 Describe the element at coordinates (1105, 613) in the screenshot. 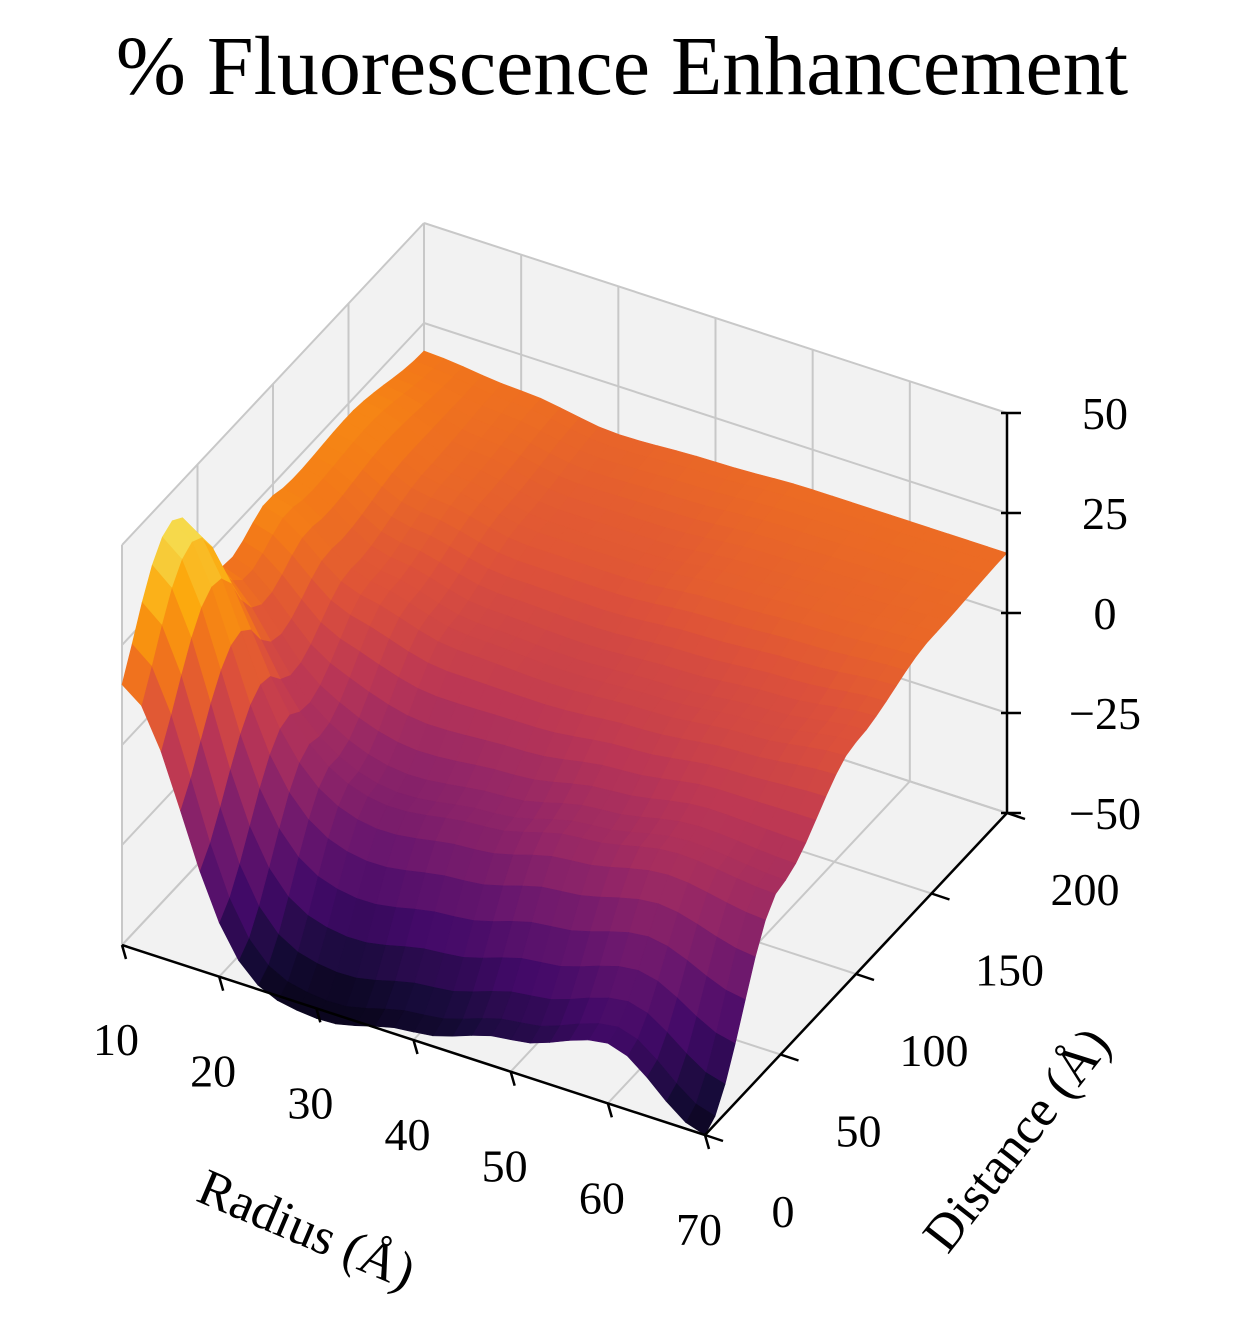

I see `z-tick-label: 0` at that location.